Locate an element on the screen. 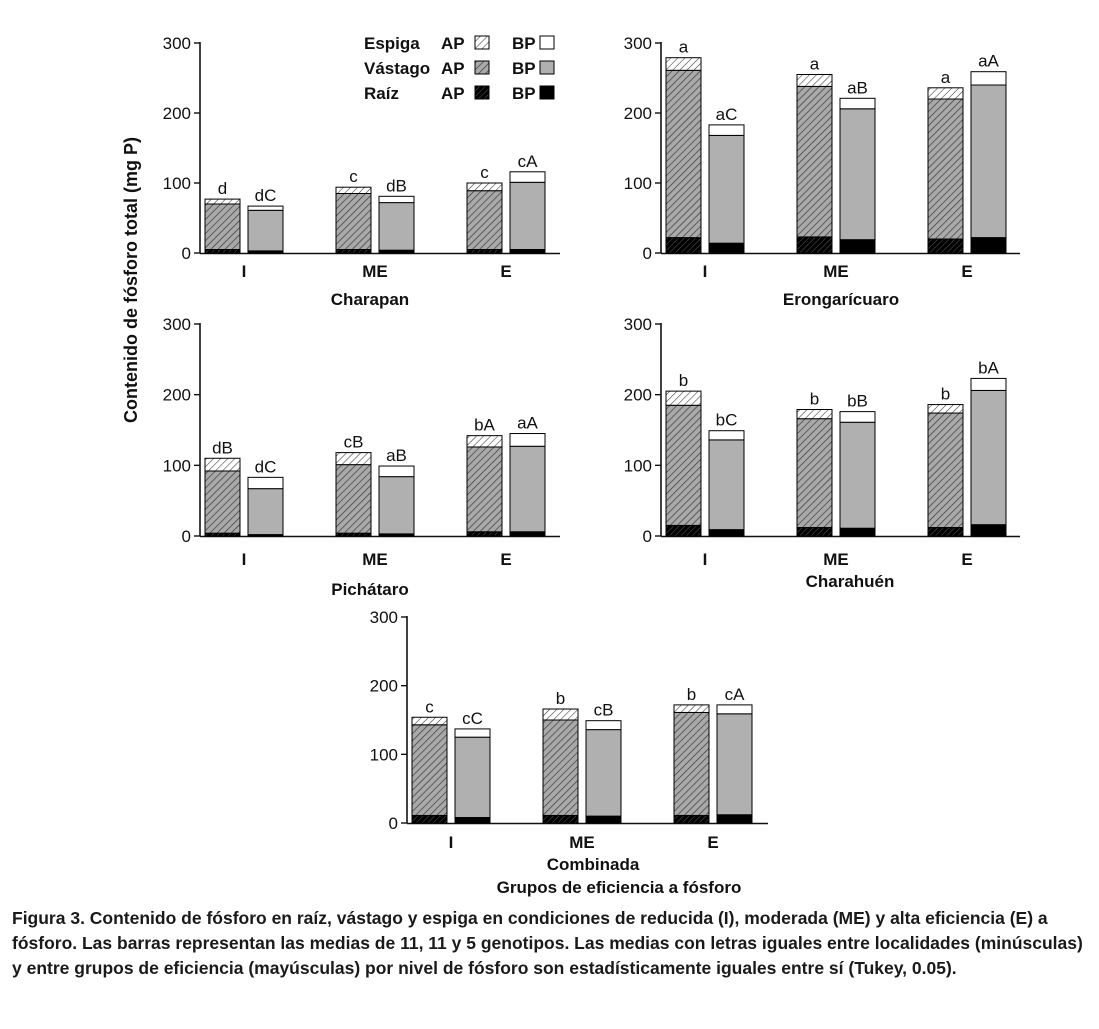 This screenshot has width=1099, height=1029. panel-3-bar-ap-i-stem is located at coordinates (222, 502).